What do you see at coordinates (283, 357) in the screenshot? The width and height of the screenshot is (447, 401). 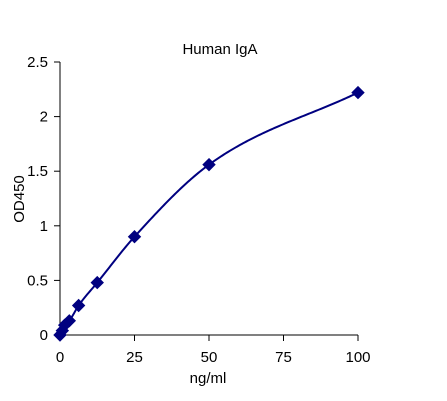 I see `x-tick-label: 75` at bounding box center [283, 357].